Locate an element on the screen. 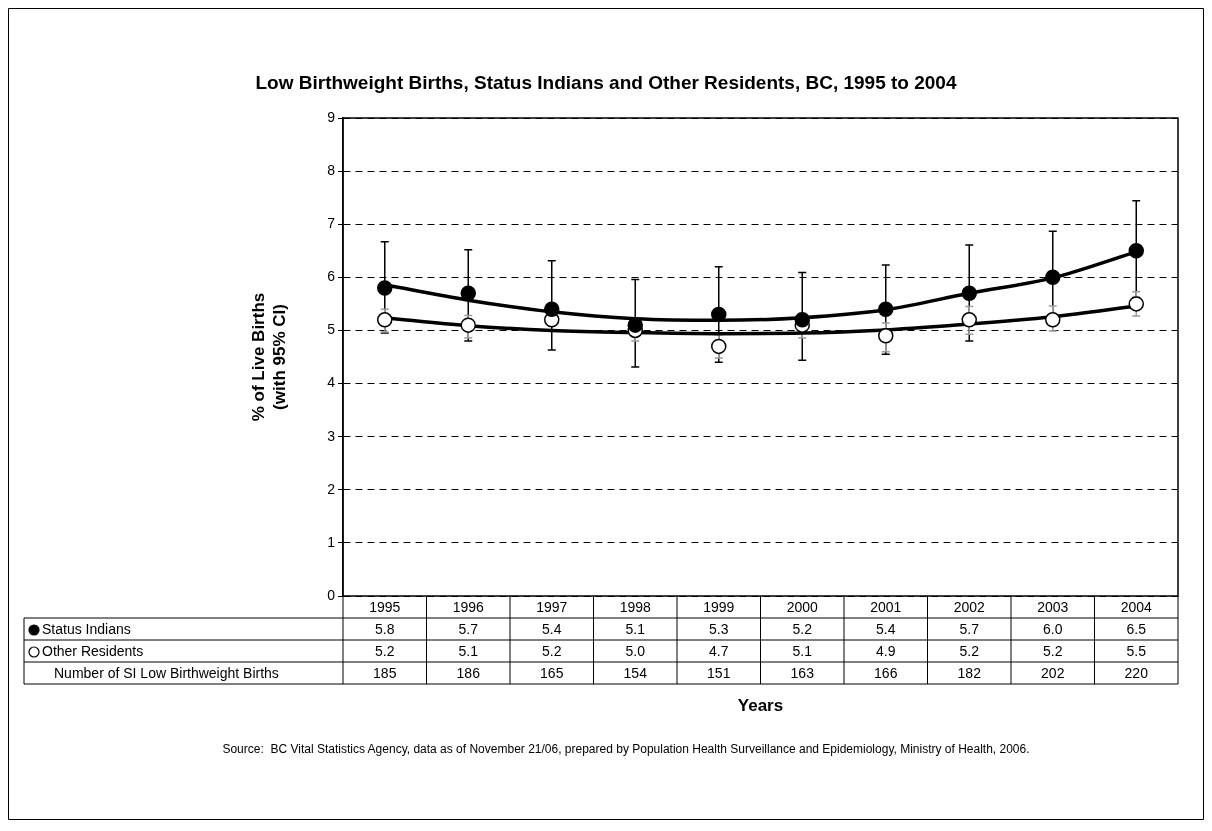 The width and height of the screenshot is (1212, 831). x-tick-label: 2000 is located at coordinates (802, 606).